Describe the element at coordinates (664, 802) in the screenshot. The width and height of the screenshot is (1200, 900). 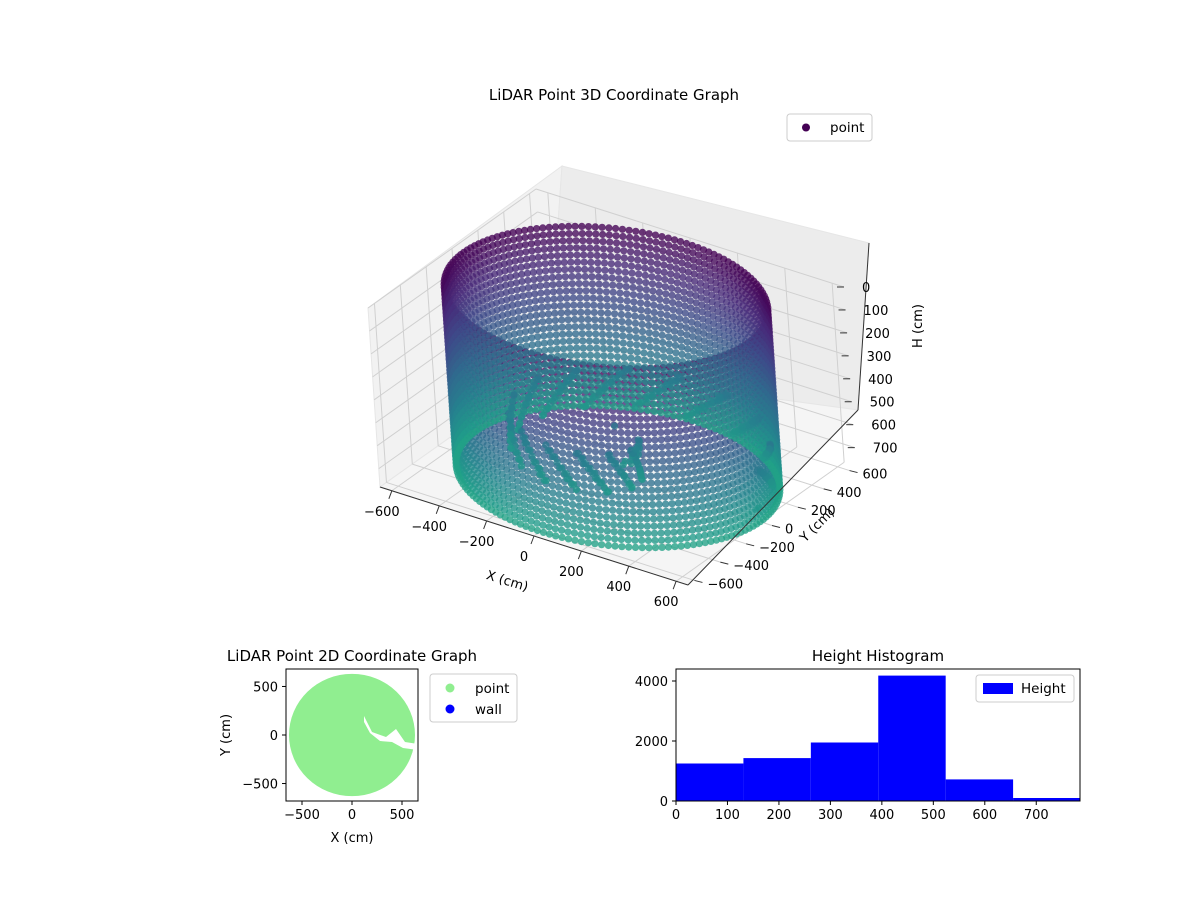
I see `y-tick-label-hist: 0` at that location.